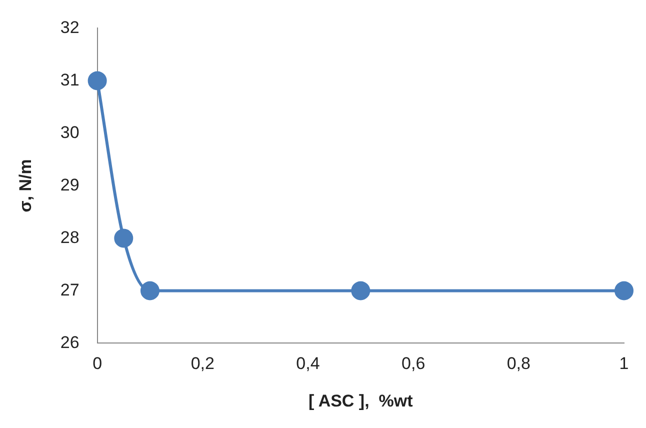 The width and height of the screenshot is (646, 428). What do you see at coordinates (97, 364) in the screenshot?
I see `x-tick-label: 0` at bounding box center [97, 364].